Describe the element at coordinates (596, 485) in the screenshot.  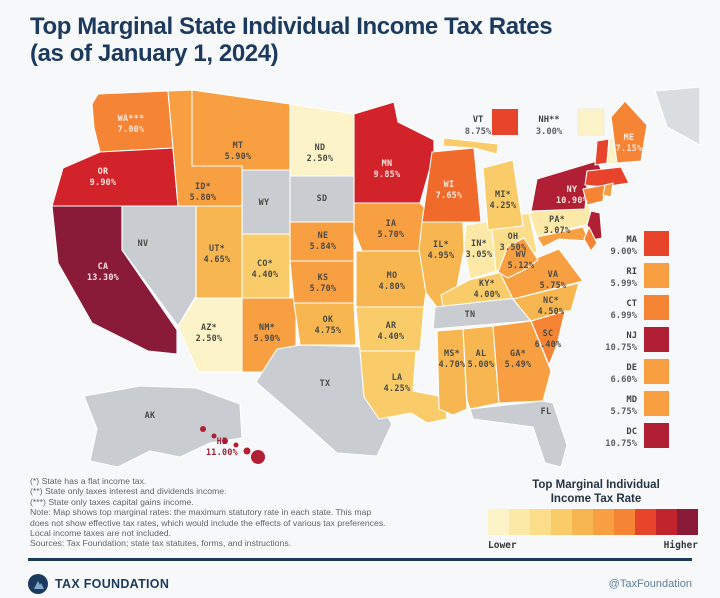
I see `legend-title-line-1: Top Marginal Individual` at that location.